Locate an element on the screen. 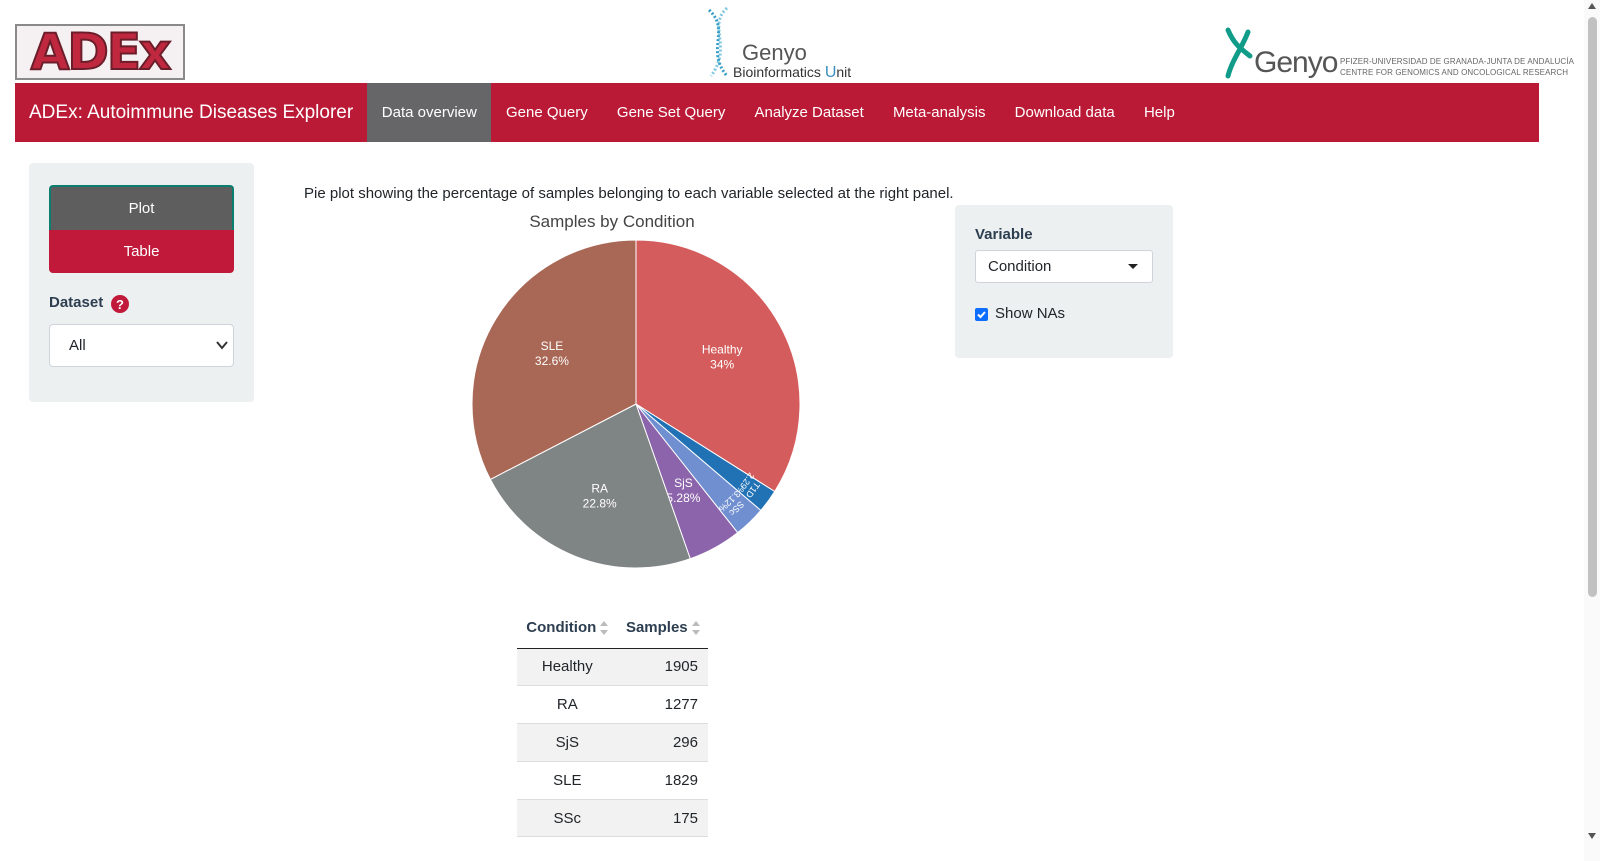 The height and width of the screenshot is (861, 1600). check-icon is located at coordinates (981, 315).